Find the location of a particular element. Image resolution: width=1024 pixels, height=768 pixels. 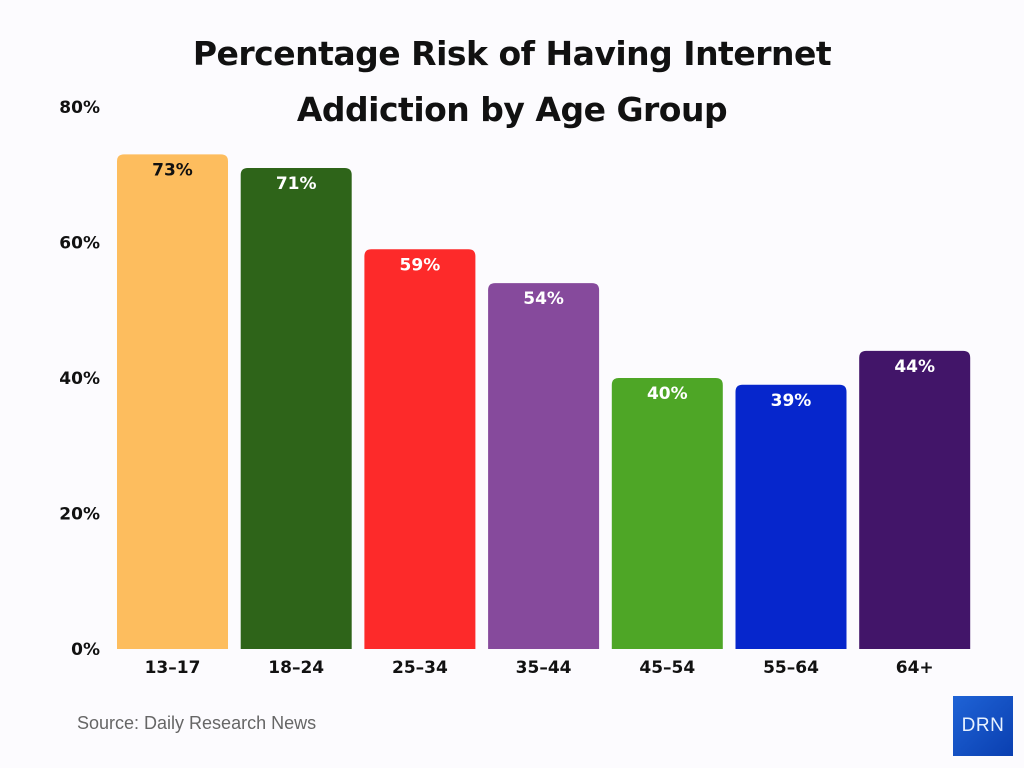

data-label: 40% is located at coordinates (667, 394).